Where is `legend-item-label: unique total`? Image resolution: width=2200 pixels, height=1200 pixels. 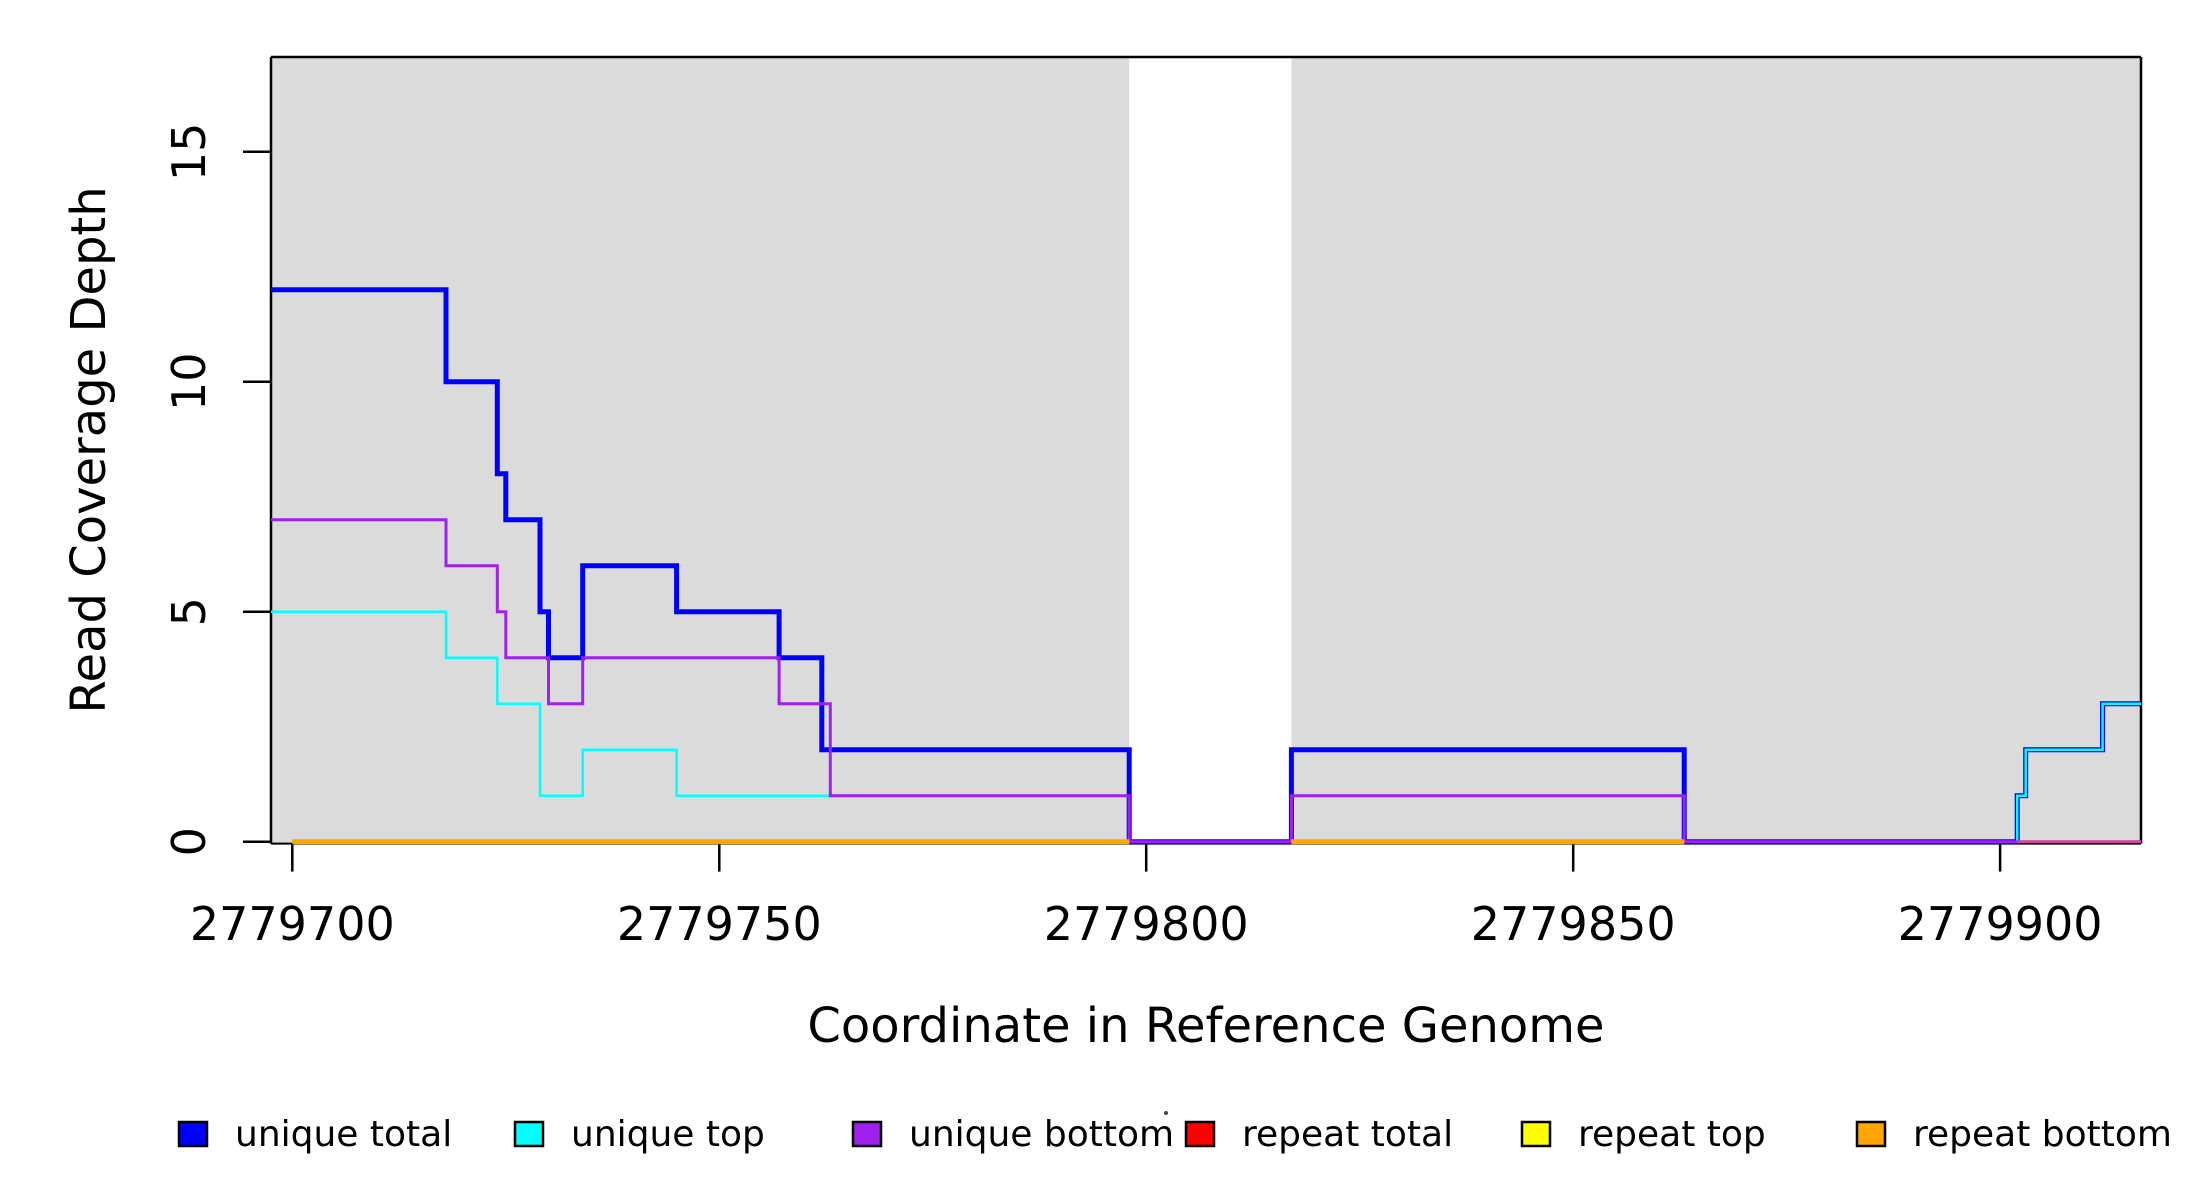 legend-item-label: unique total is located at coordinates (343, 1134).